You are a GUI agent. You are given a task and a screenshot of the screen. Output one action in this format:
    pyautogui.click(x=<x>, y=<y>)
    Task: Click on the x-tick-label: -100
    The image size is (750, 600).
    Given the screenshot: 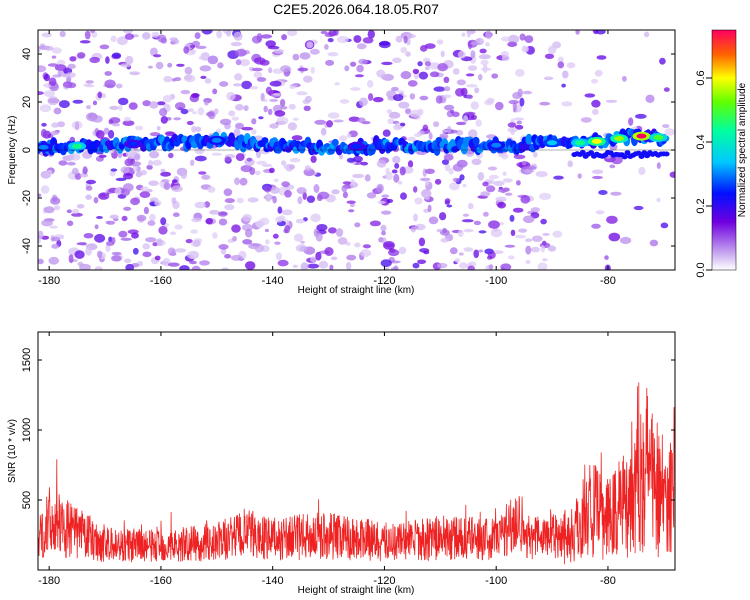 What is the action you would take?
    pyautogui.click(x=496, y=581)
    